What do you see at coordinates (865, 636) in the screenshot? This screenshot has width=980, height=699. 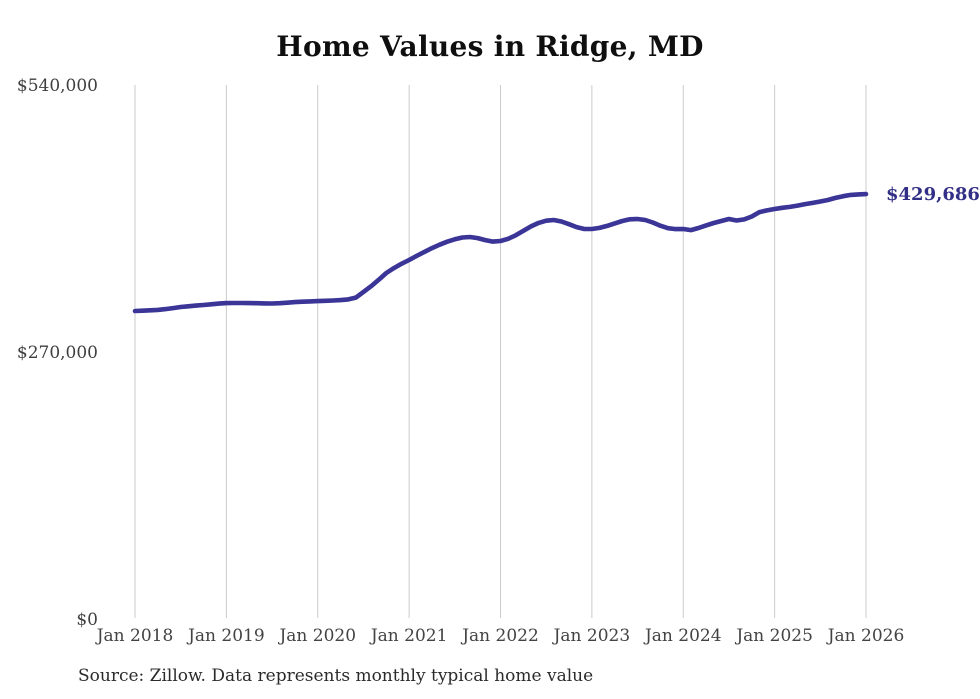 I see `x-axis-tick-label: Jan 2026` at bounding box center [865, 636].